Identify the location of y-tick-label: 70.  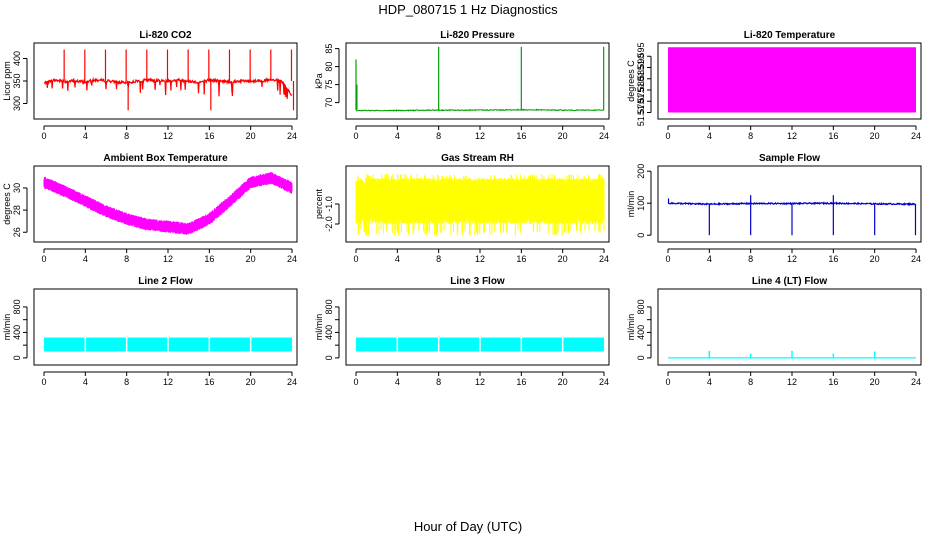
(329, 103).